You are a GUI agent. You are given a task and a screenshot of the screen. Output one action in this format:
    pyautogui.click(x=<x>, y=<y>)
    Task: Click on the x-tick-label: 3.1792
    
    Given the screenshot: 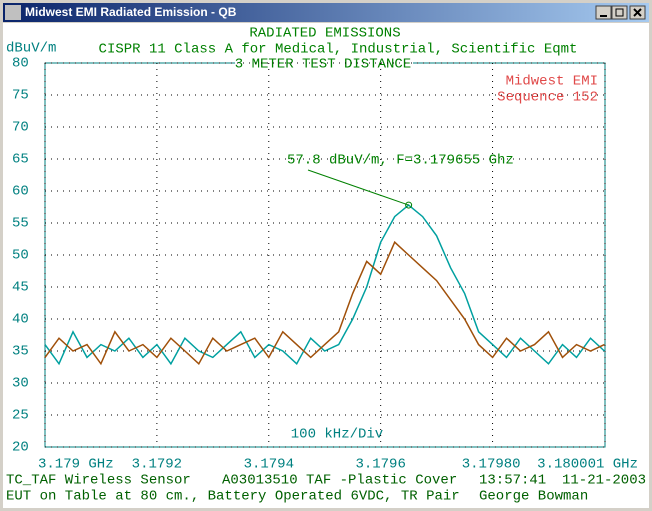 What is the action you would take?
    pyautogui.click(x=157, y=465)
    